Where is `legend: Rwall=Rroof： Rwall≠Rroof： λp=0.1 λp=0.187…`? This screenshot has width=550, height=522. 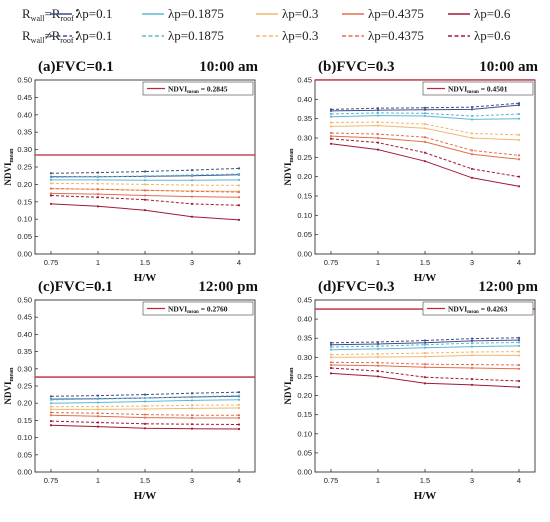 legend: Rwall=Rroof： Rwall≠Rroof： λp=0.1 λp=0.187… is located at coordinates (266, 25).